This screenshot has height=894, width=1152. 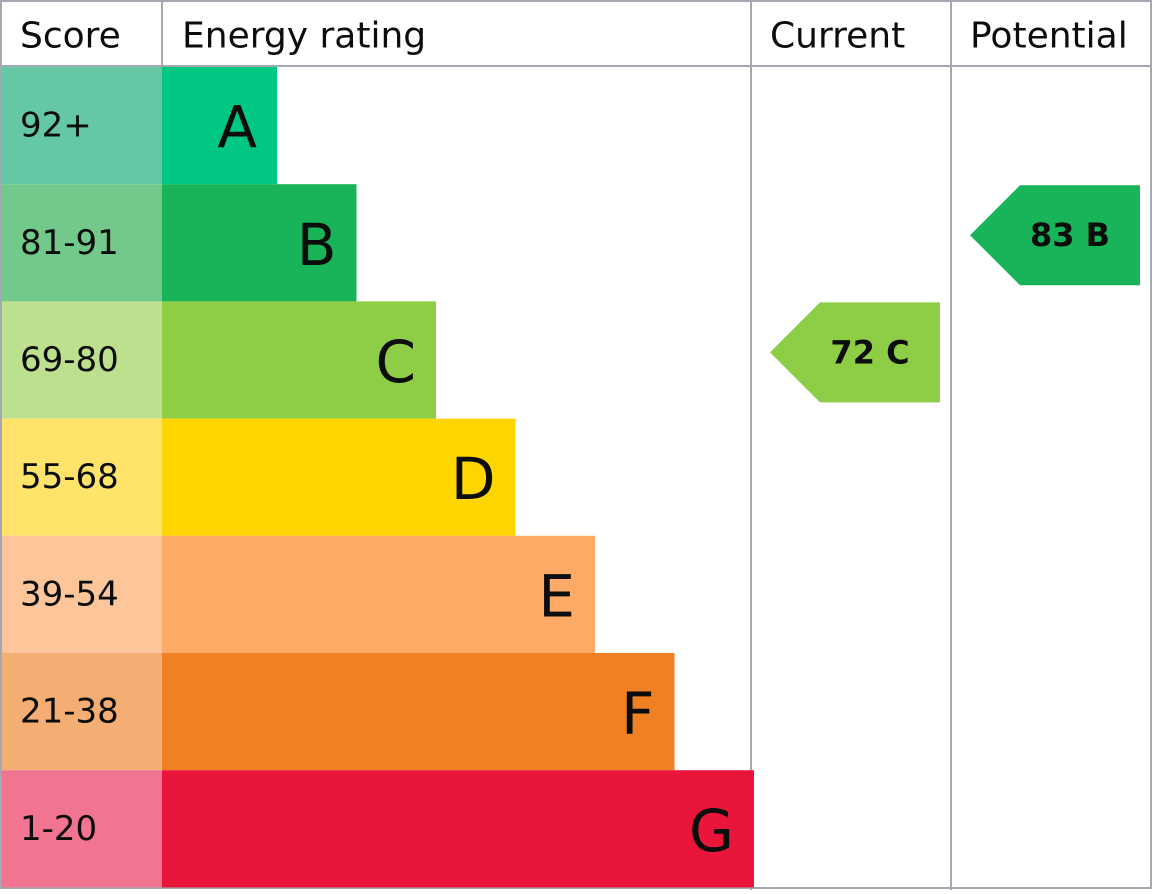 I want to click on current-arrow, so click(x=855, y=352).